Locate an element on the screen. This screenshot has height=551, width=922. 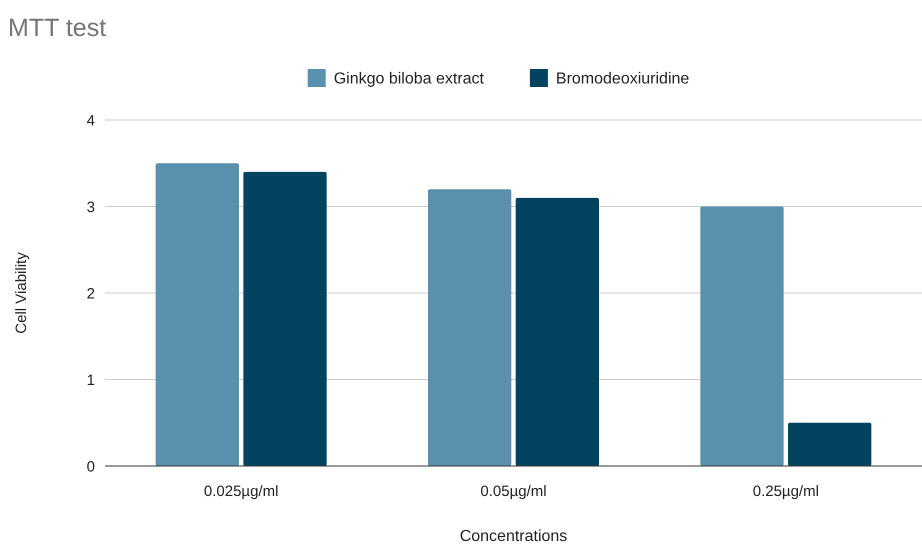
y-tick-label: 4 is located at coordinates (90, 121).